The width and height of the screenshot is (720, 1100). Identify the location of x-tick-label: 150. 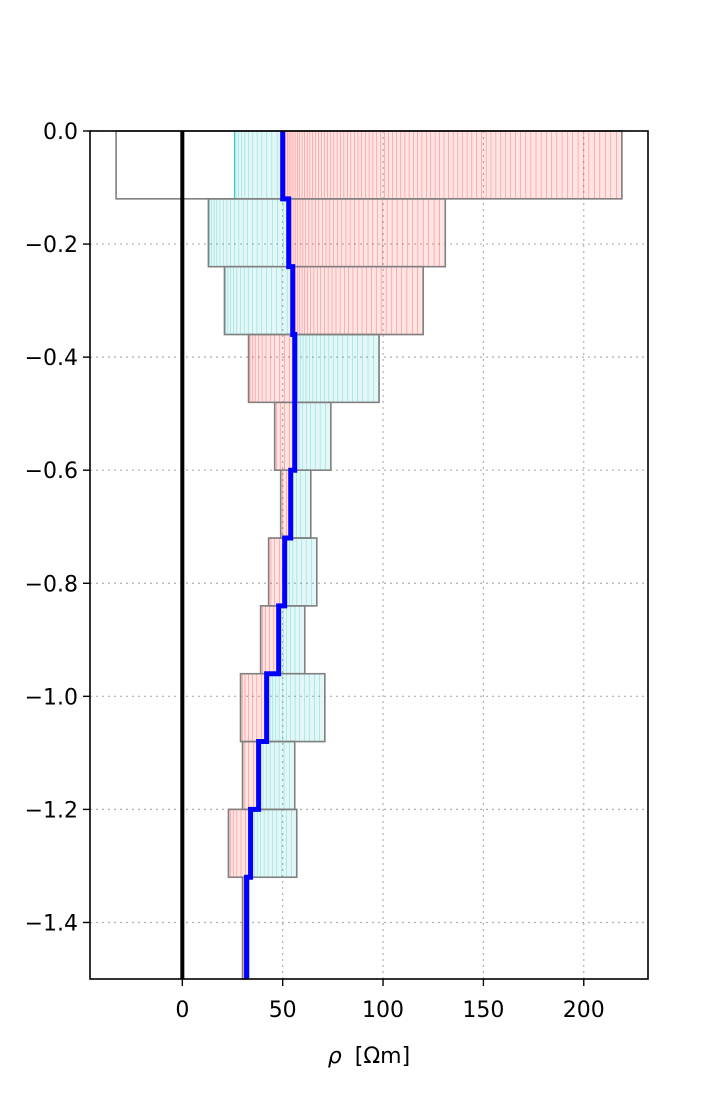
(483, 1010).